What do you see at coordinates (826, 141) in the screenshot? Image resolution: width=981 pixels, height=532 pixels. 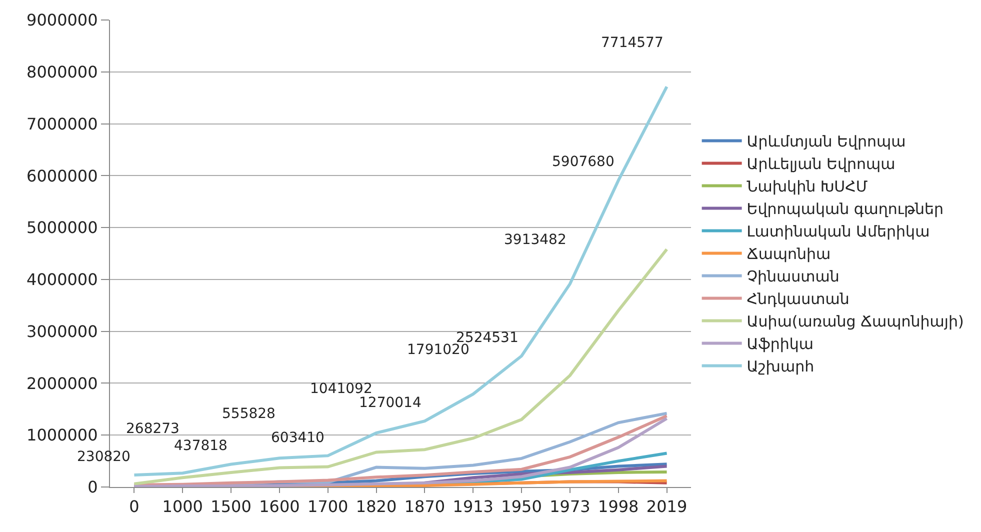 I see `legend-label: Արևմտյան Եվրոպա` at bounding box center [826, 141].